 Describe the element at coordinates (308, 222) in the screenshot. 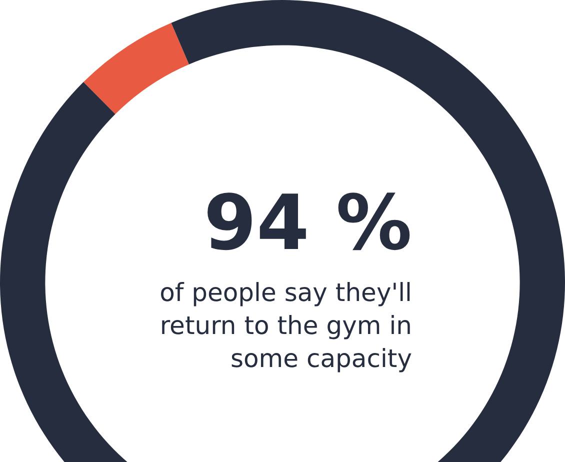

I see `text: 94 %` at that location.